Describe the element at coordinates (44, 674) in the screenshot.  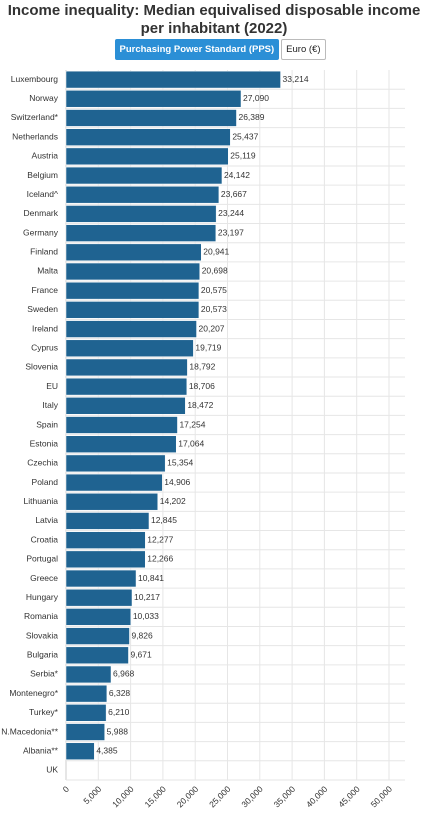
I see `y-tick-label: Serbia*` at that location.